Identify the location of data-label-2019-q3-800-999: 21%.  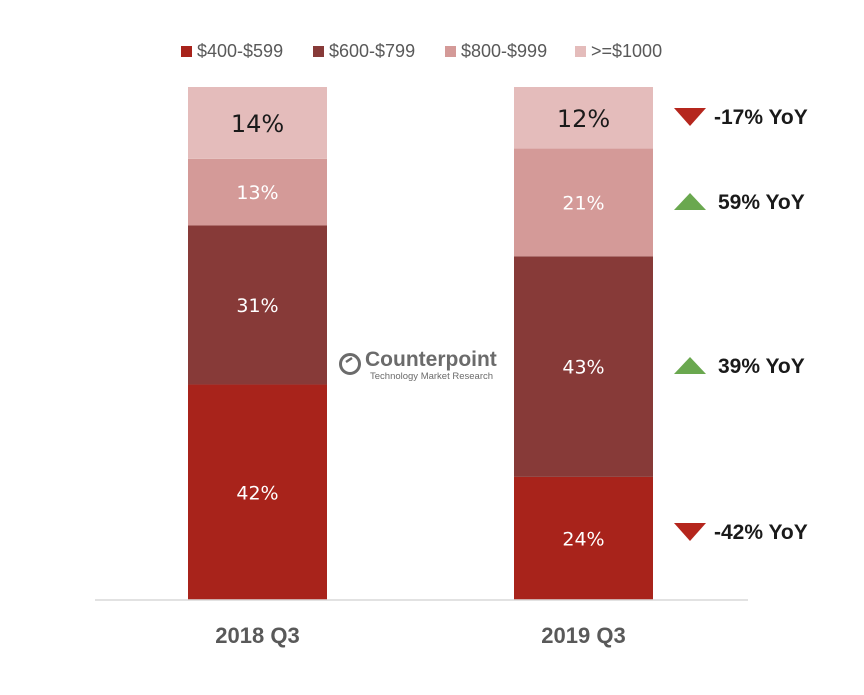
(583, 203).